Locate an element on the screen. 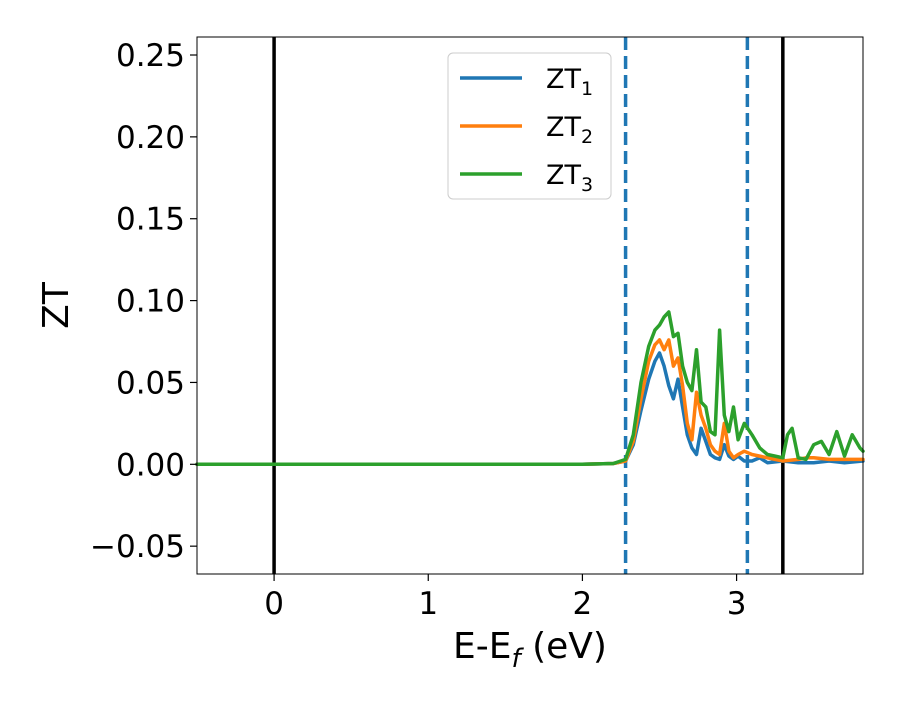 This screenshot has width=900, height=705. y-tick-label-4: 0.15 is located at coordinates (150, 220).